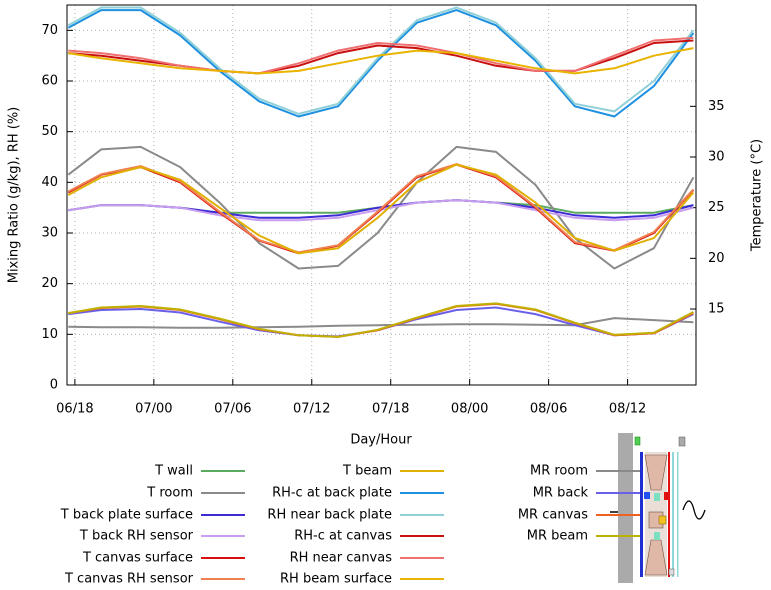 The image size is (771, 590). Describe the element at coordinates (137, 558) in the screenshot. I see `legend-label: T canvas surface` at that location.